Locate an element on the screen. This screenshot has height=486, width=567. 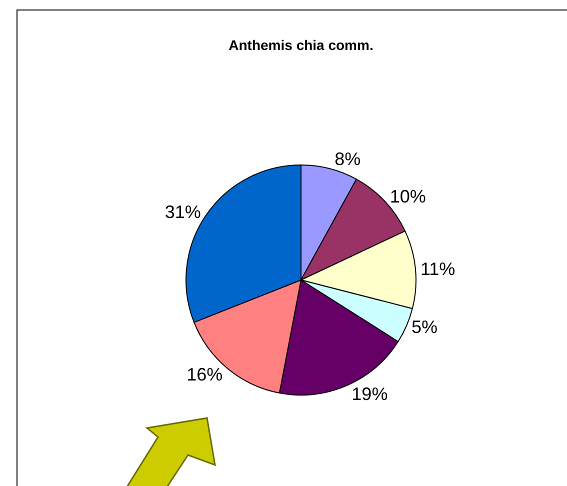
data-label: 16% is located at coordinates (204, 374).